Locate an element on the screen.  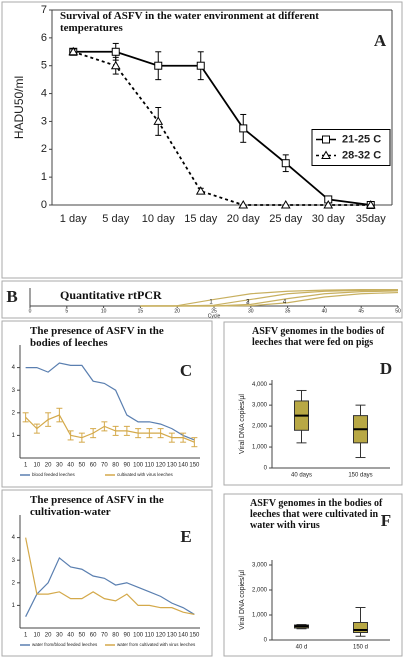
curve-label: 2 is located at coordinates (248, 303).